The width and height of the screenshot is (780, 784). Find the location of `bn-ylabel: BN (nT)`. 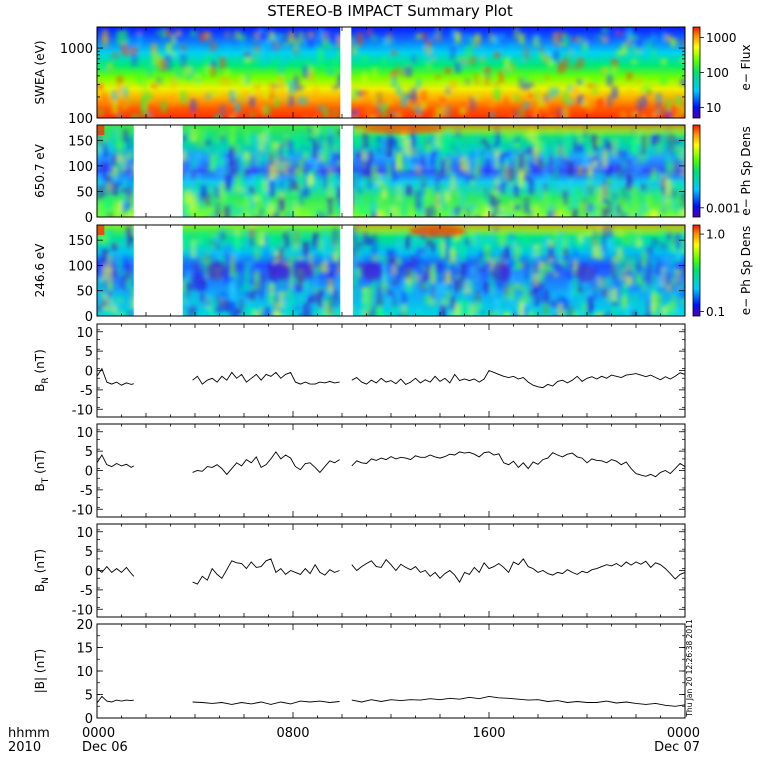

bn-ylabel: BN (nT) is located at coordinates (42, 570).